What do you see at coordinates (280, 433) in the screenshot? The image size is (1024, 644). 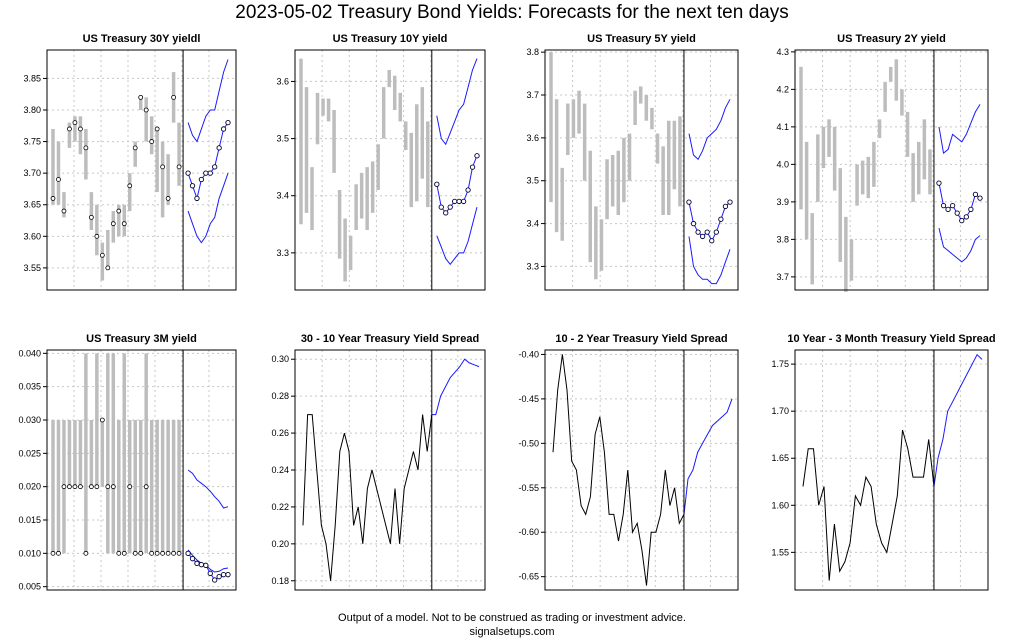 I see `y-tick-label: 0.26` at bounding box center [280, 433].